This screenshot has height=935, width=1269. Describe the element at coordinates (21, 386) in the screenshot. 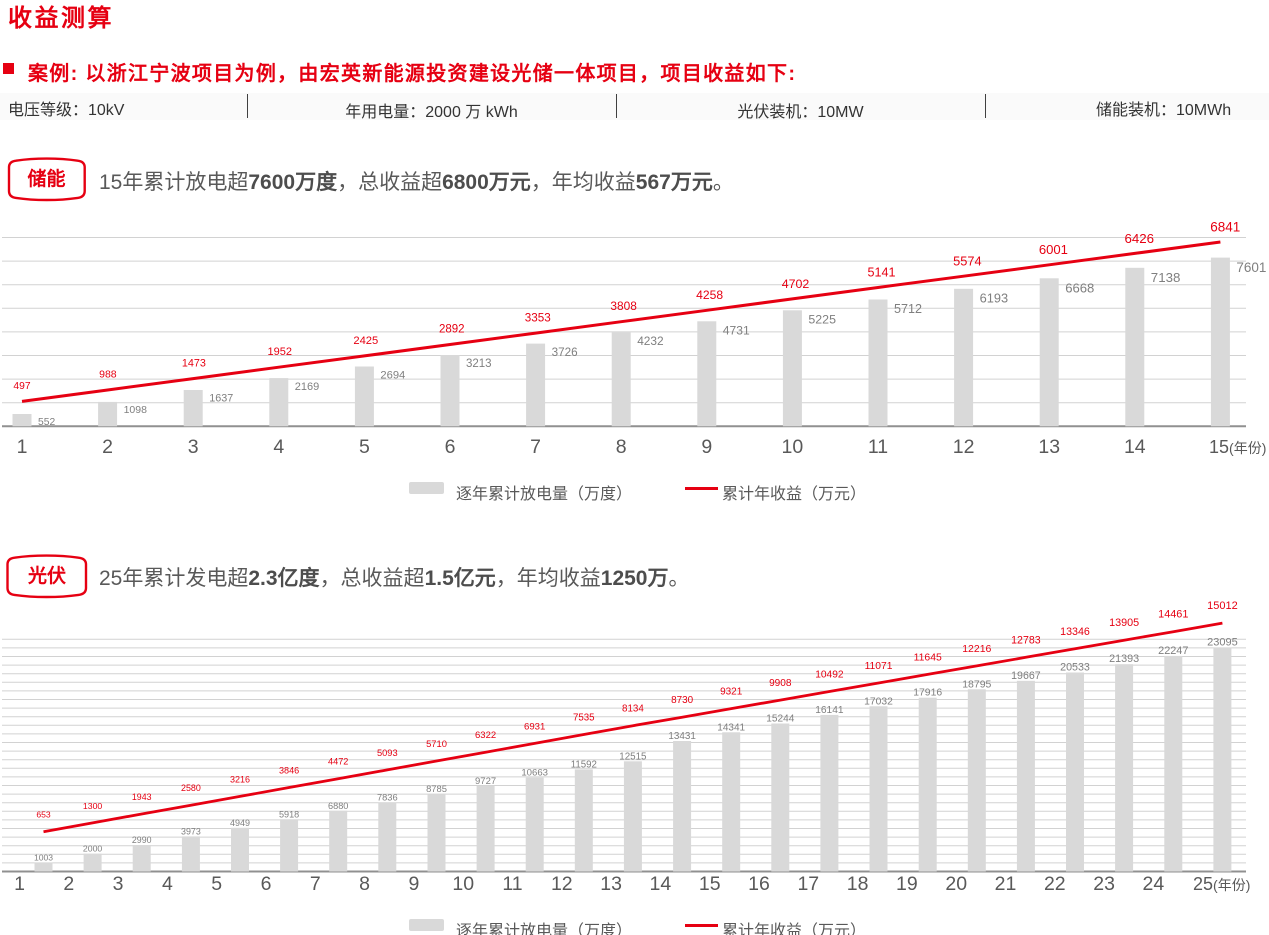

I see `svg-text: 497` at that location.